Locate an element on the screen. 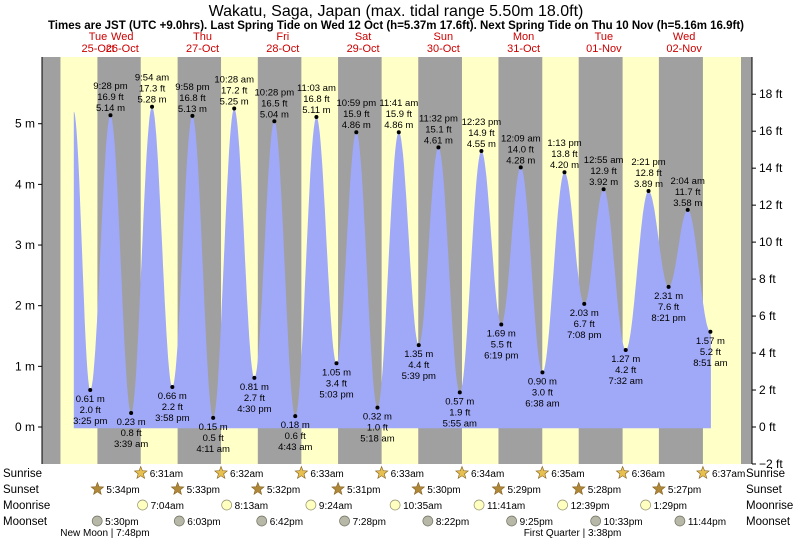 Image resolution: width=793 pixels, height=539 pixels. tide-label-m: 0.32 m is located at coordinates (377, 417).